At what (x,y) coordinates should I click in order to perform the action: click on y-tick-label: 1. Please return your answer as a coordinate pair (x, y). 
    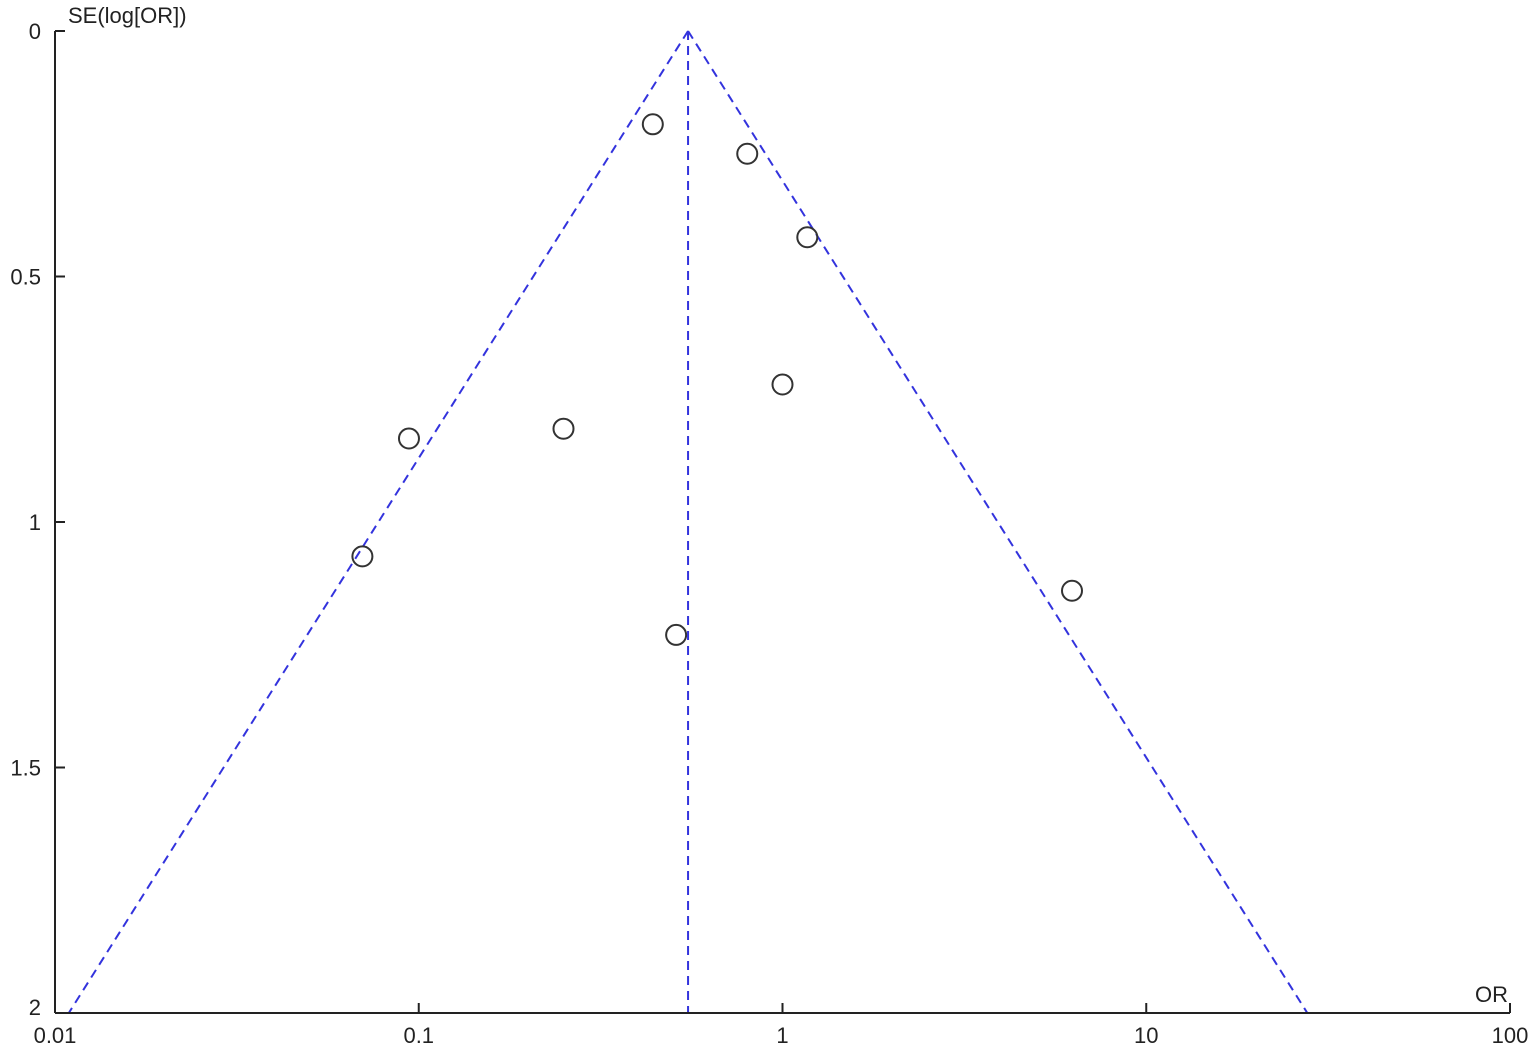
    Looking at the image, I should click on (35, 522).